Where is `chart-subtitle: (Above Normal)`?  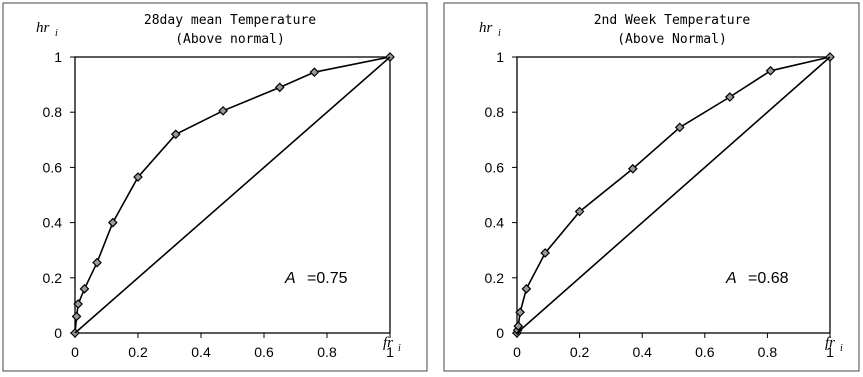 chart-subtitle: (Above Normal) is located at coordinates (672, 39).